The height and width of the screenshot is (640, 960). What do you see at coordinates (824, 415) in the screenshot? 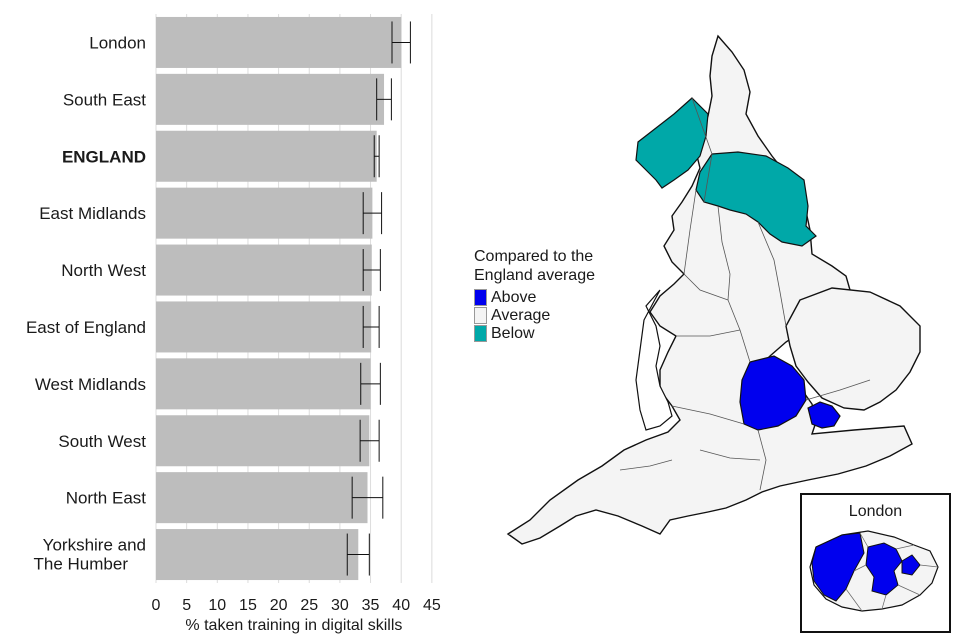
I see `map-region-above-london` at bounding box center [824, 415].